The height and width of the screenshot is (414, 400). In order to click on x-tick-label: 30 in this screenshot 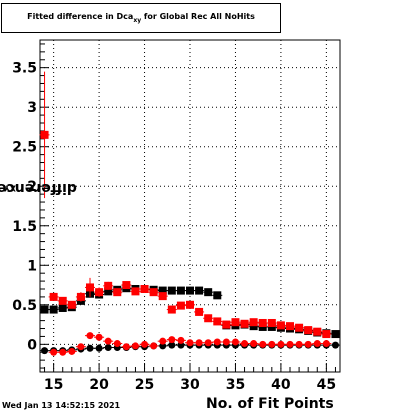, I will do `click(190, 385)`.